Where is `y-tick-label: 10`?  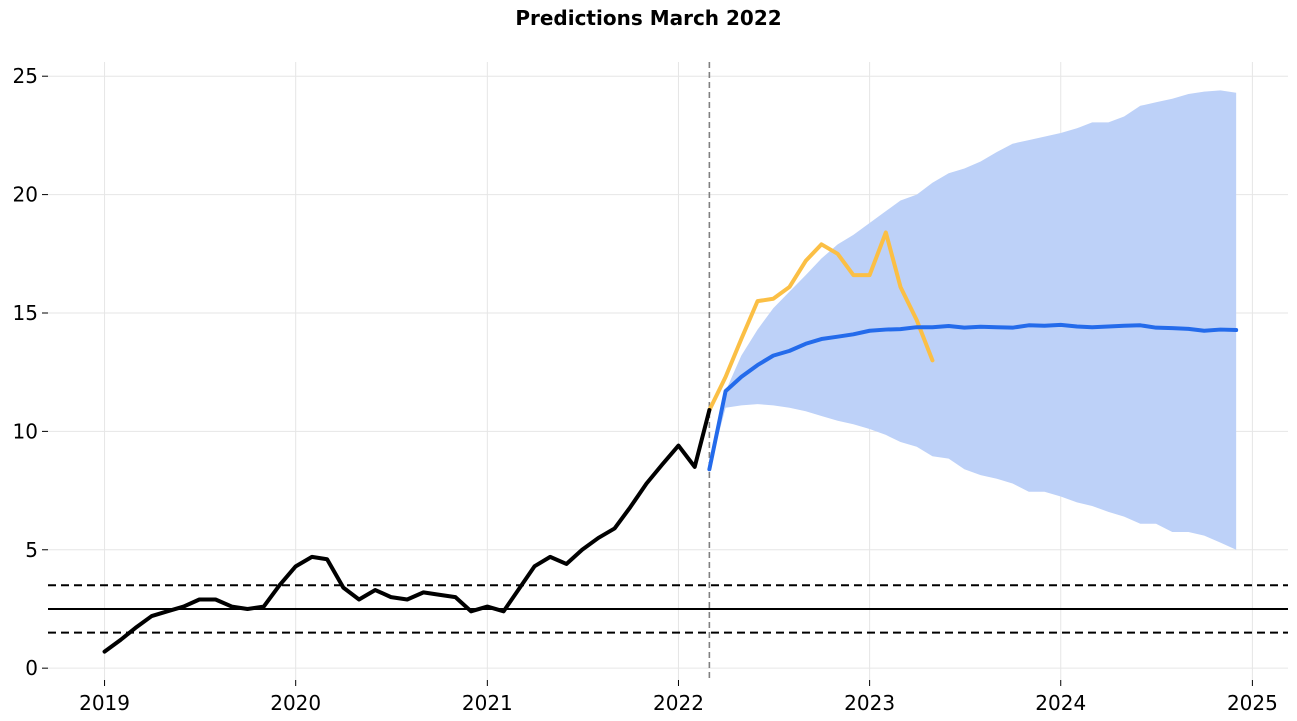
y-tick-label: 10 is located at coordinates (25, 431).